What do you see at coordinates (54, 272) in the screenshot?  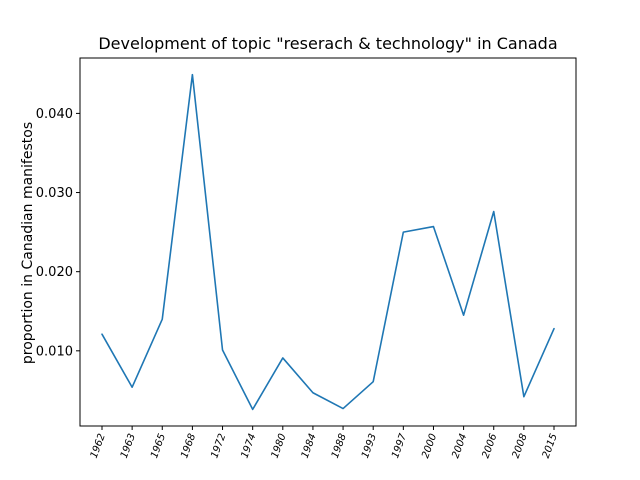 I see `y-tick-label-1: 0.020` at bounding box center [54, 272].